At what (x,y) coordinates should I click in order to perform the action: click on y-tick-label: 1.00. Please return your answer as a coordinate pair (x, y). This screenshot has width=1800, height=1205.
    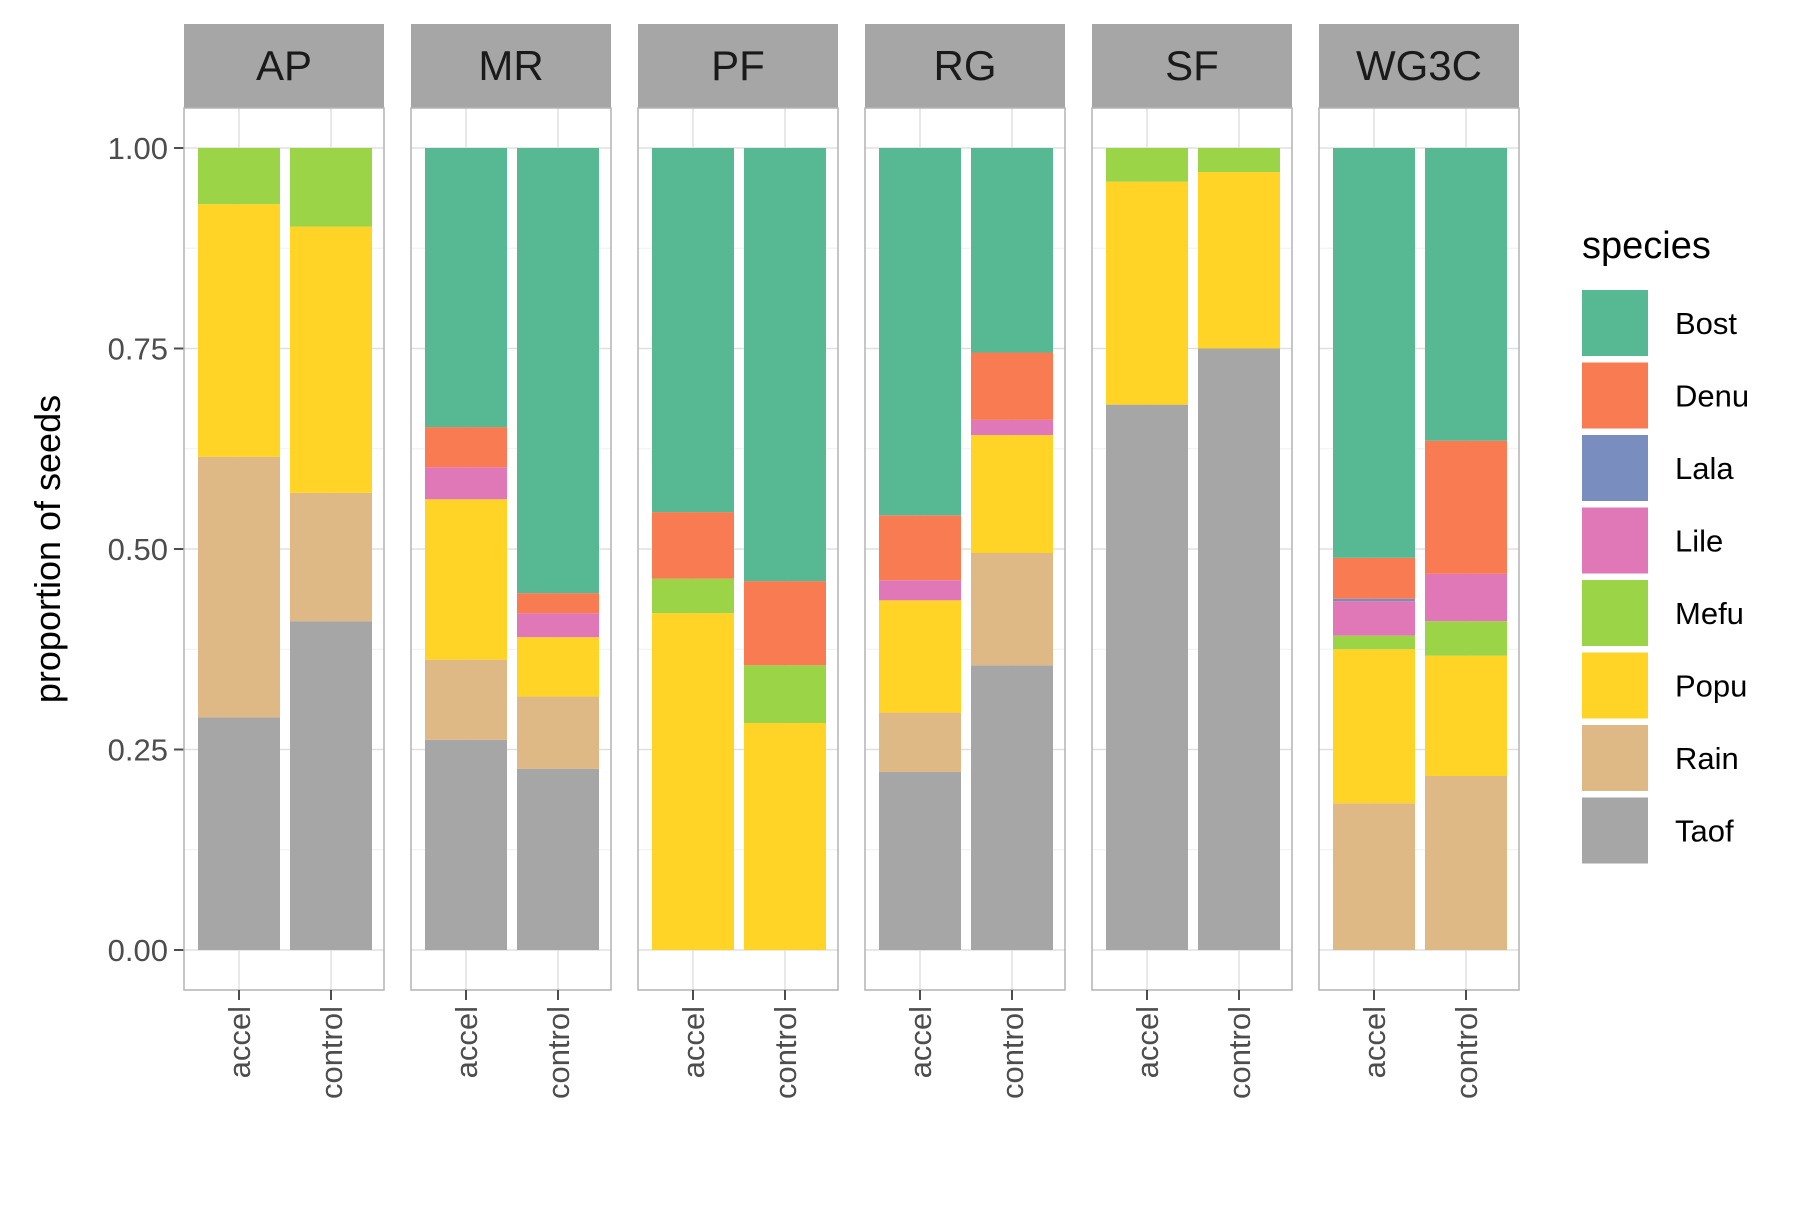
    Looking at the image, I should click on (138, 148).